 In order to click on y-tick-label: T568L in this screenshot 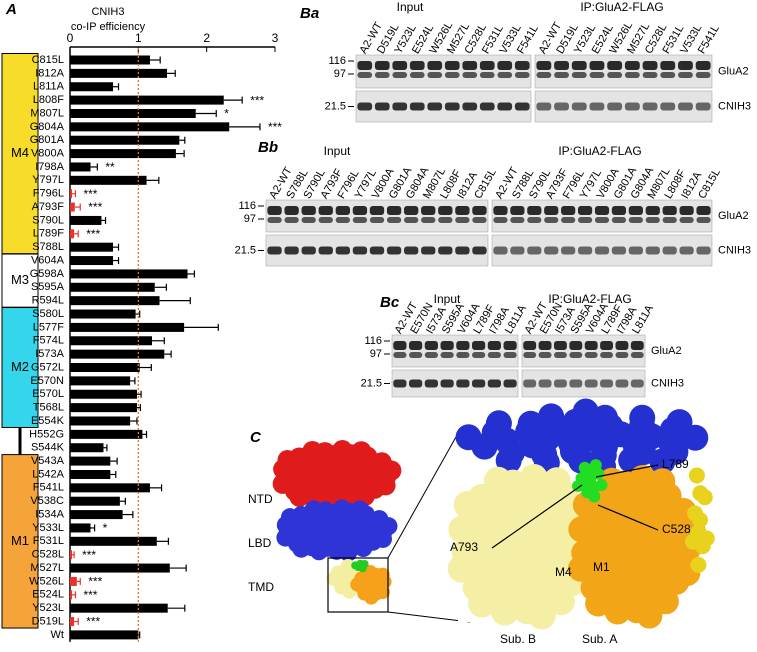, I will do `click(48, 408)`.